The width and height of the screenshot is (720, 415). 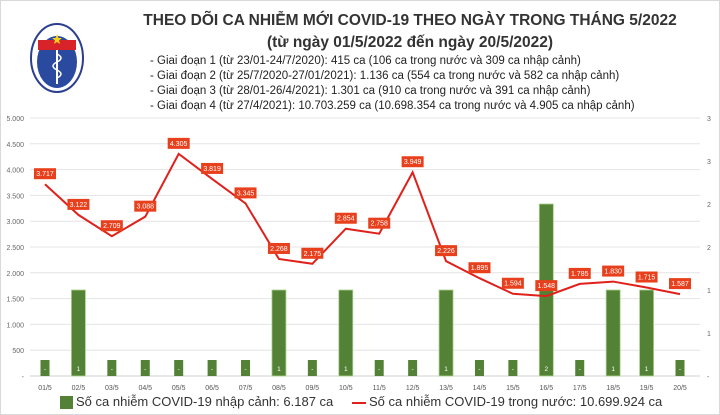 I want to click on x-tick-label: 04/5, so click(x=145, y=388).